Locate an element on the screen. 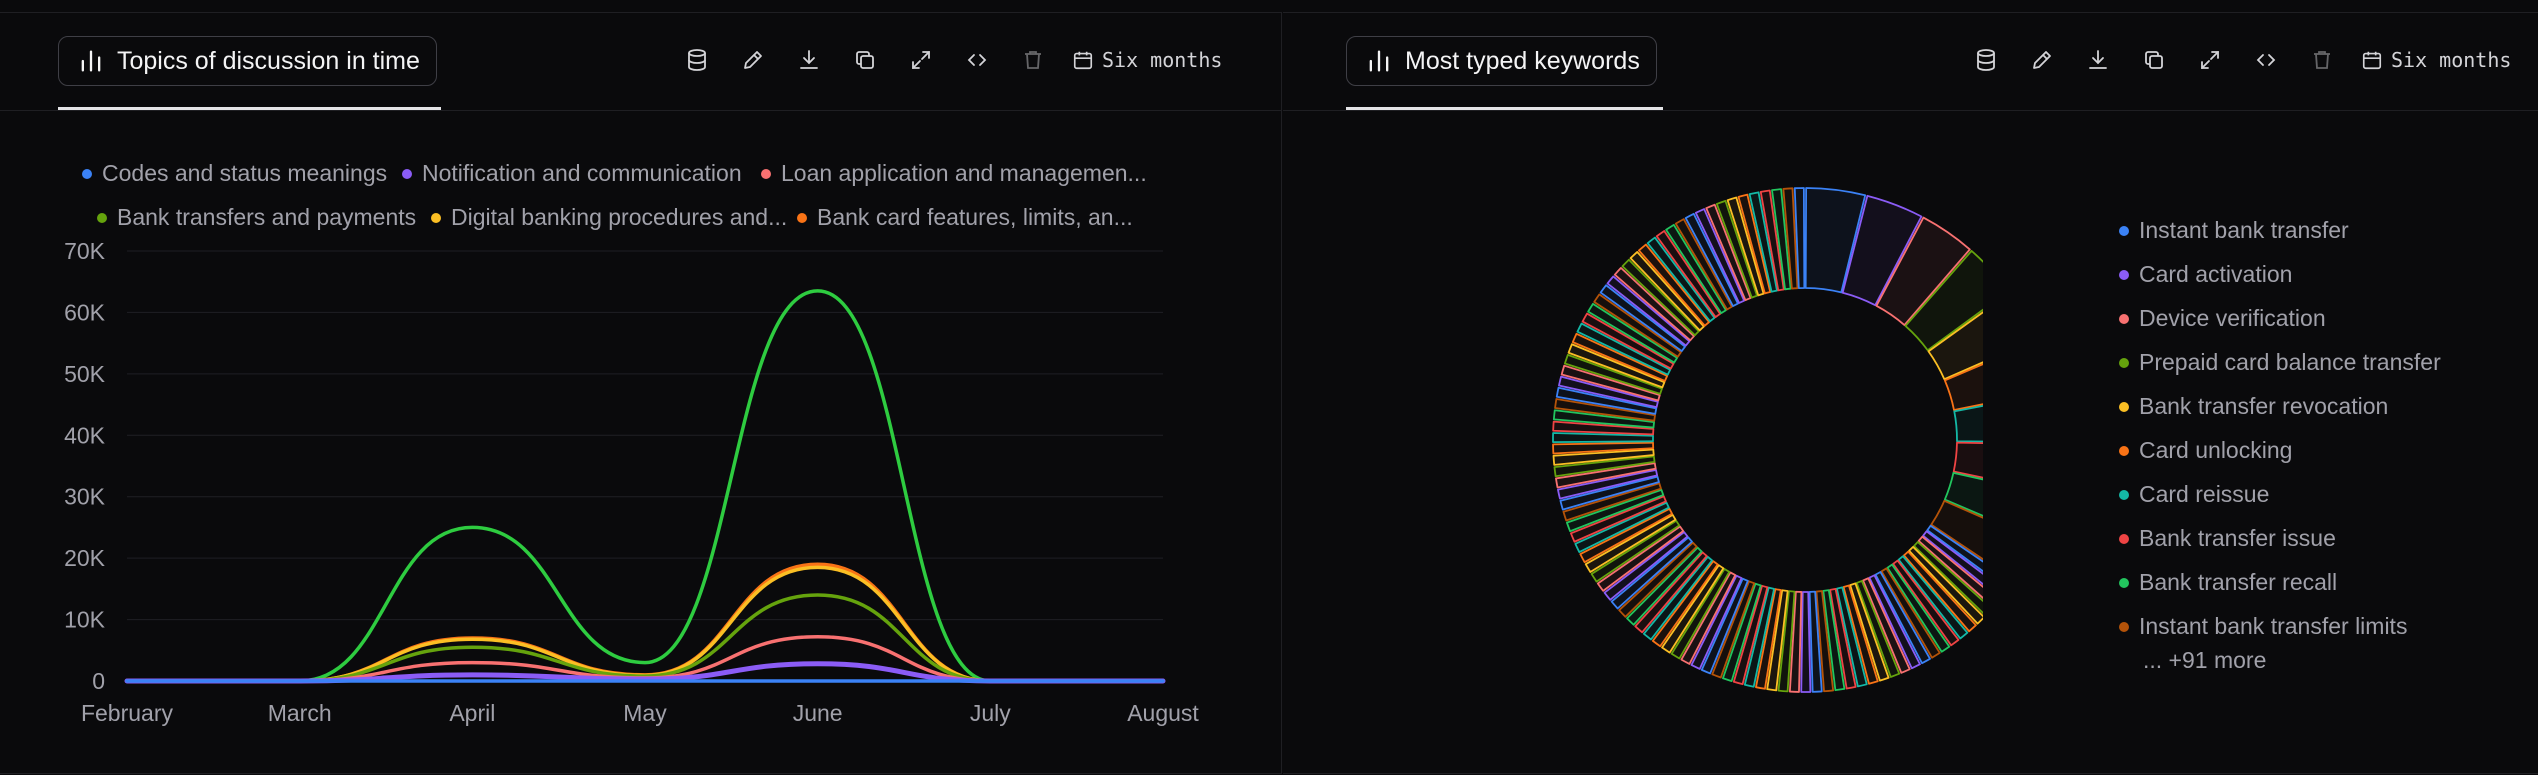 The height and width of the screenshot is (775, 2538). time-range-selector: Six months is located at coordinates (2436, 60).